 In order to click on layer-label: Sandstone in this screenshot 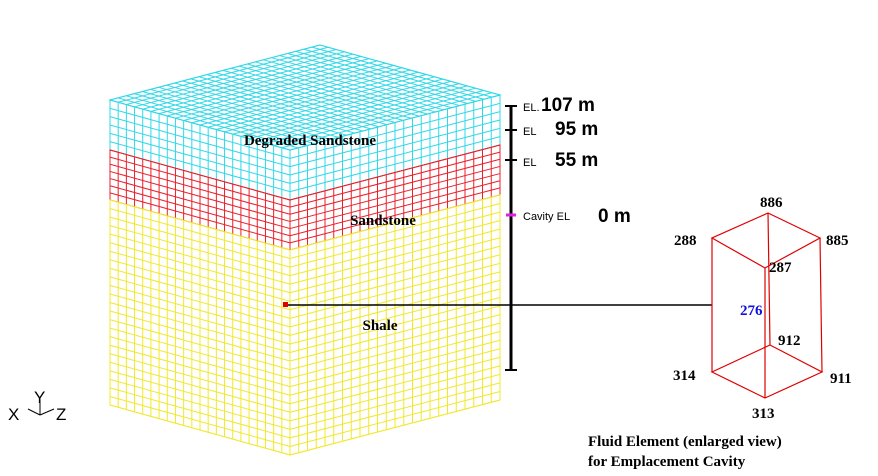, I will do `click(383, 221)`.